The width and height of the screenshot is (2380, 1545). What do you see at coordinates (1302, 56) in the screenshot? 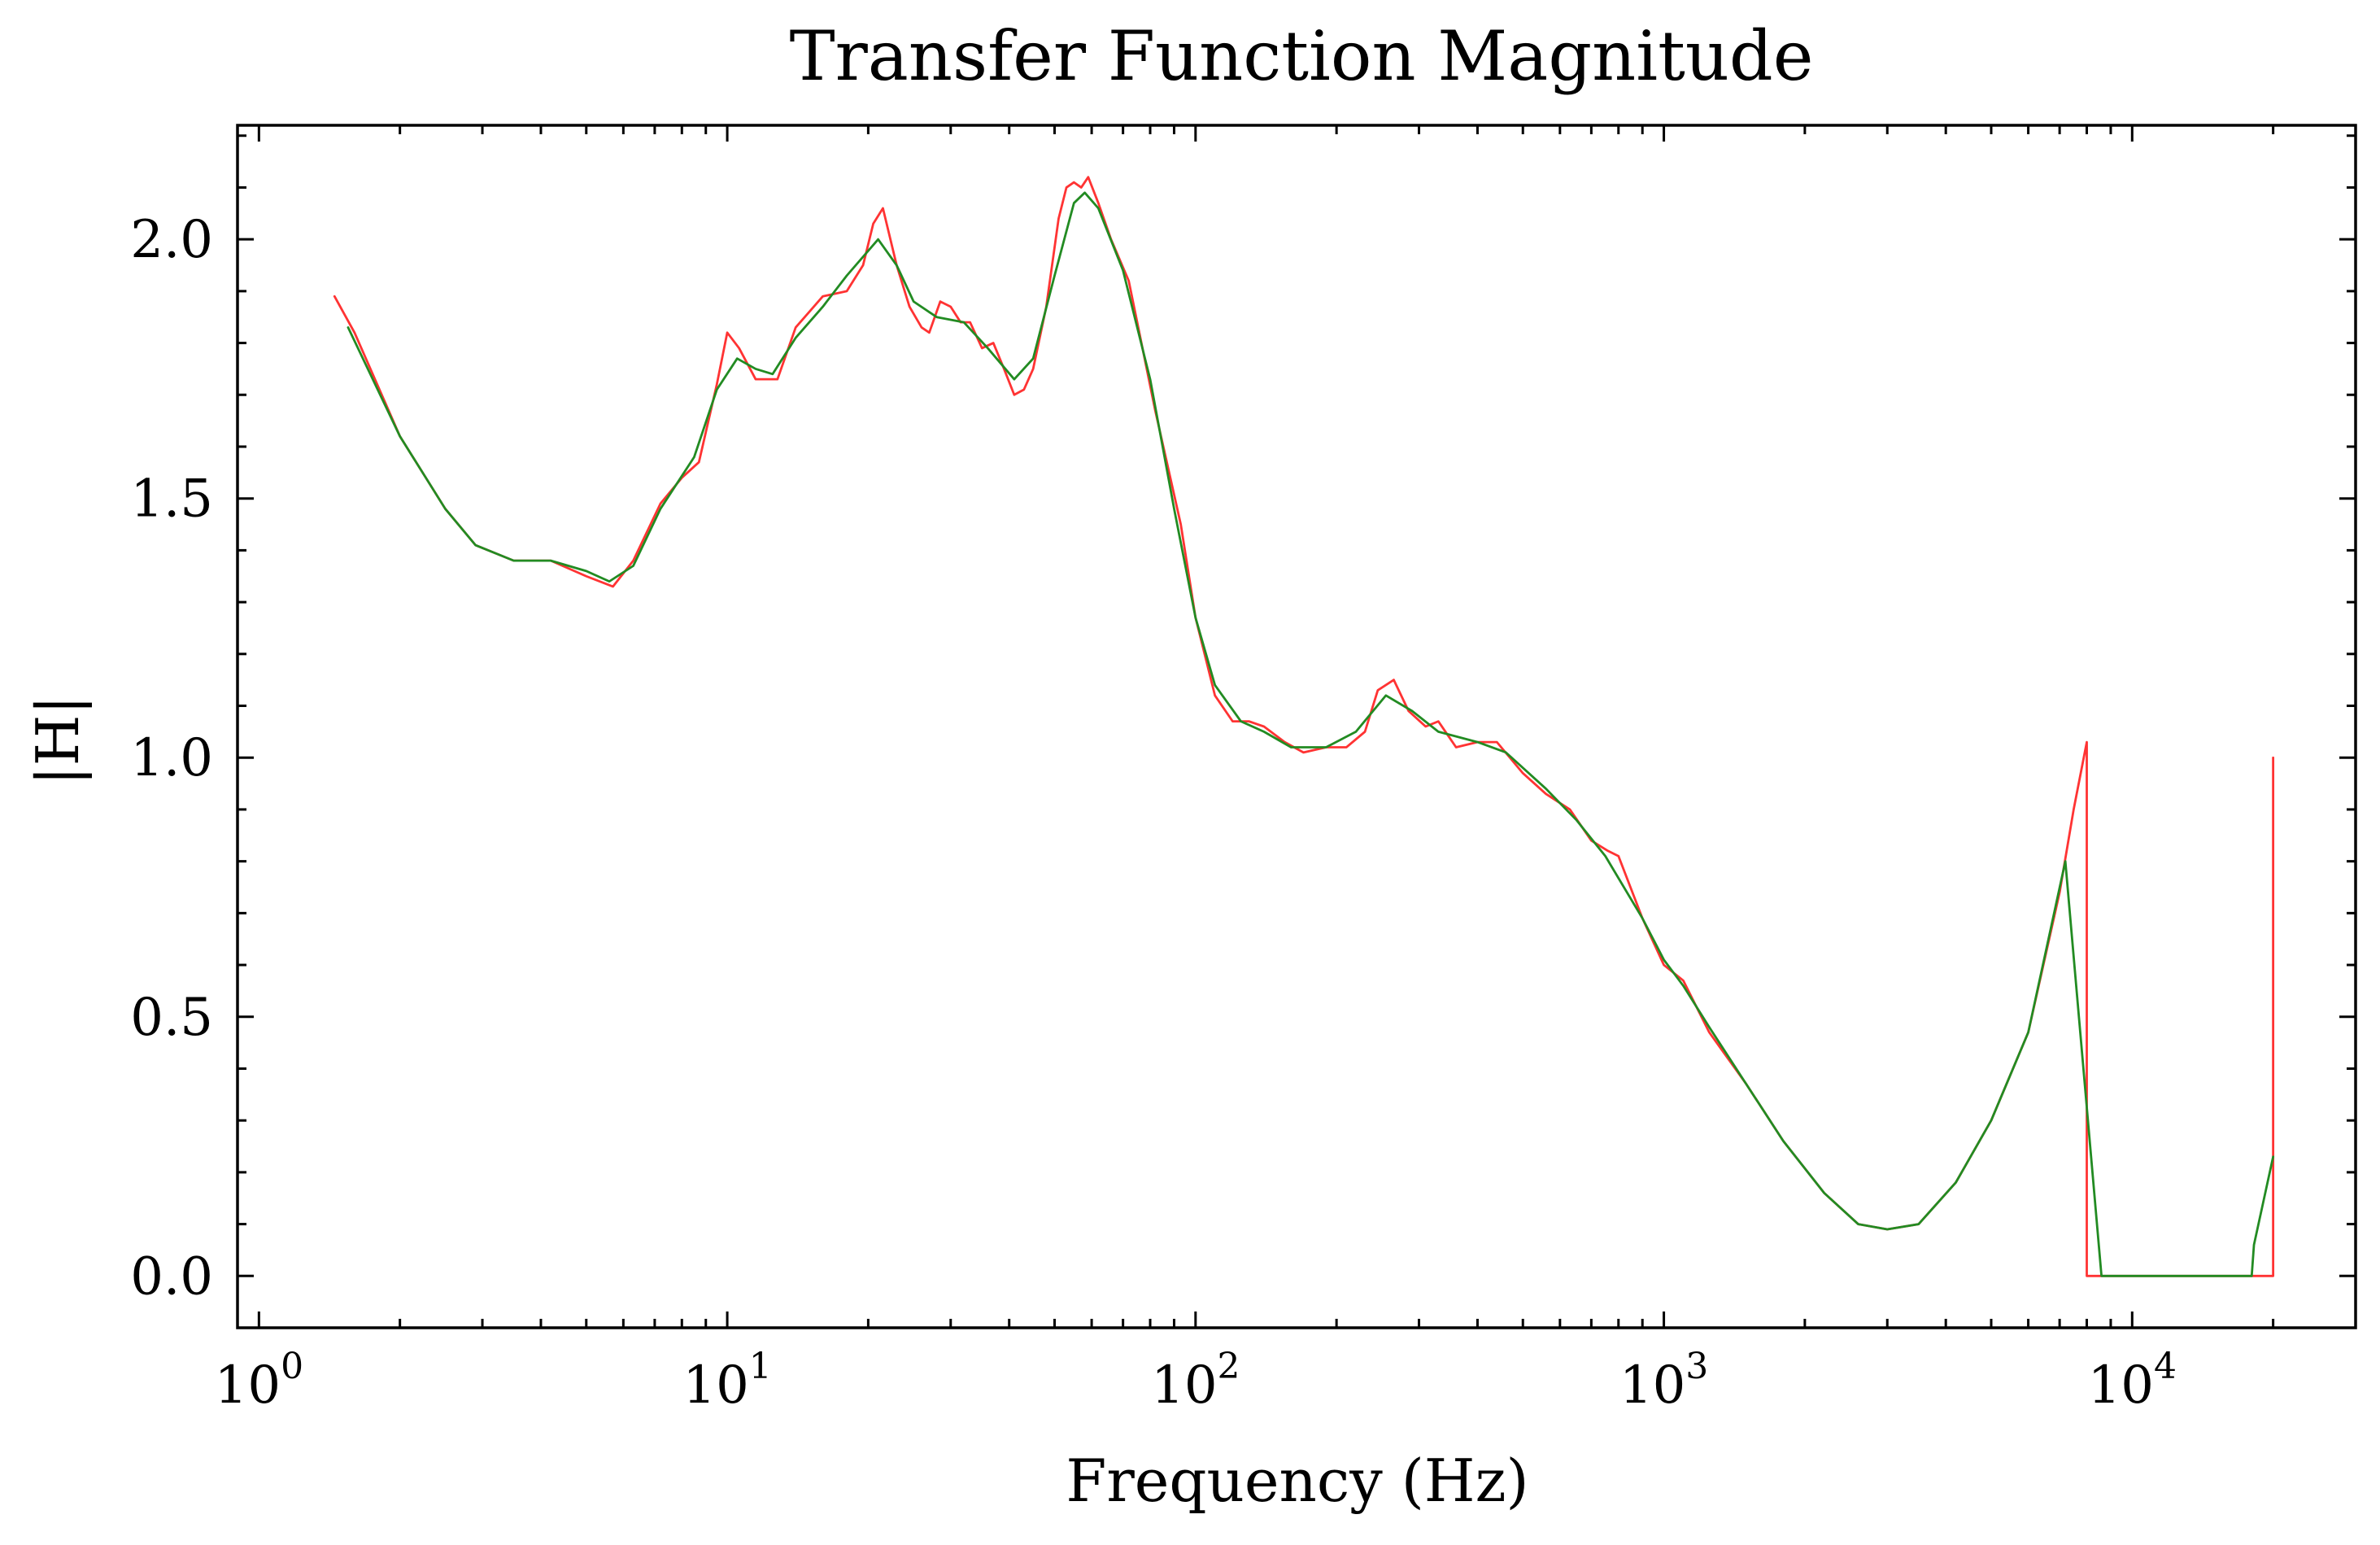
I see `chart-title: Transfer Function Magnitude` at bounding box center [1302, 56].